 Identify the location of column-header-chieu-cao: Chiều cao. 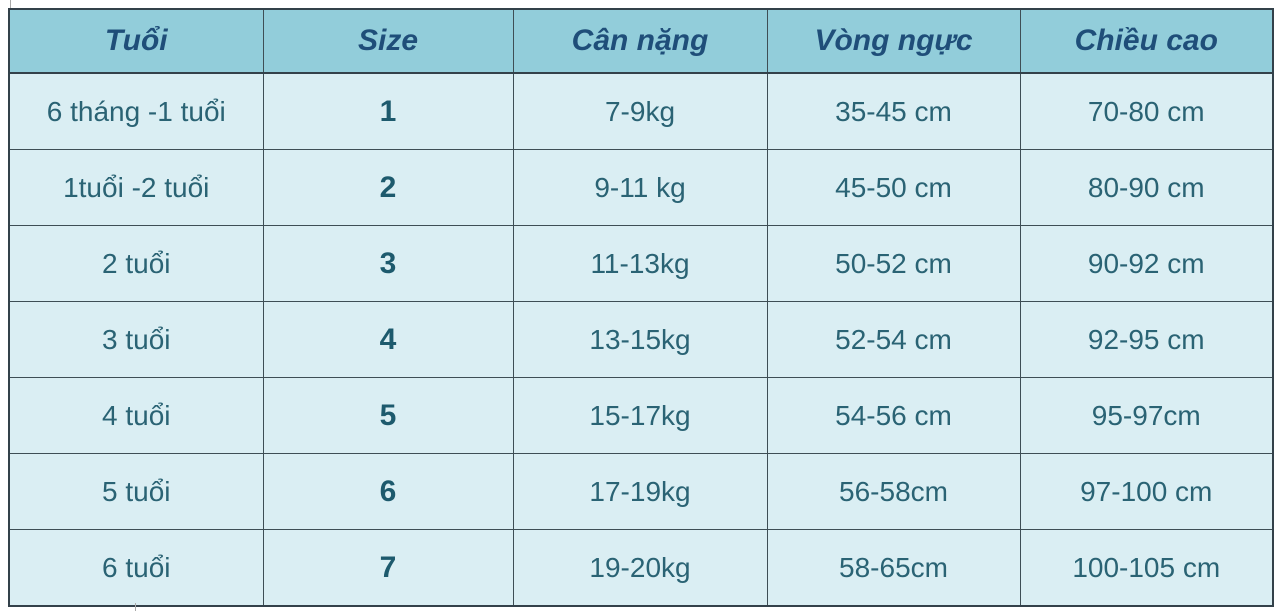
(1146, 41).